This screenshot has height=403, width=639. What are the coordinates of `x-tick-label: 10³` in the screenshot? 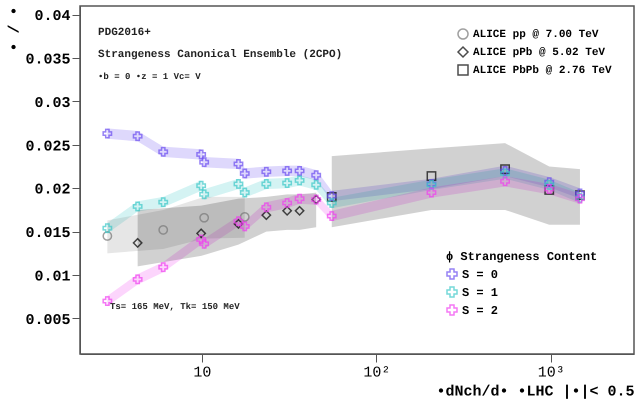 It's located at (551, 373).